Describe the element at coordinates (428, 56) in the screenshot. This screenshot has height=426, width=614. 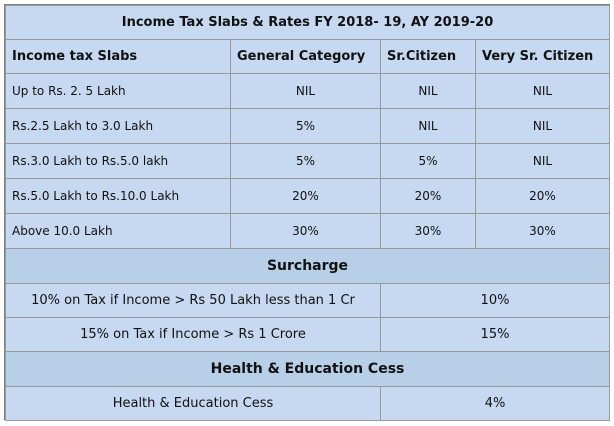
I see `column-header-senior: Sr.Citizen` at that location.